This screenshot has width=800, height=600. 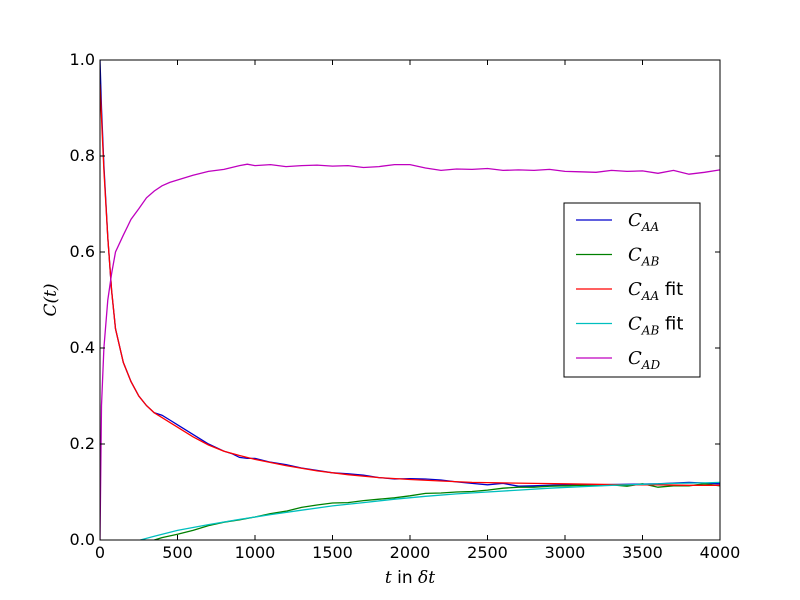 I want to click on x-tick-label-0: 0, so click(x=100, y=552).